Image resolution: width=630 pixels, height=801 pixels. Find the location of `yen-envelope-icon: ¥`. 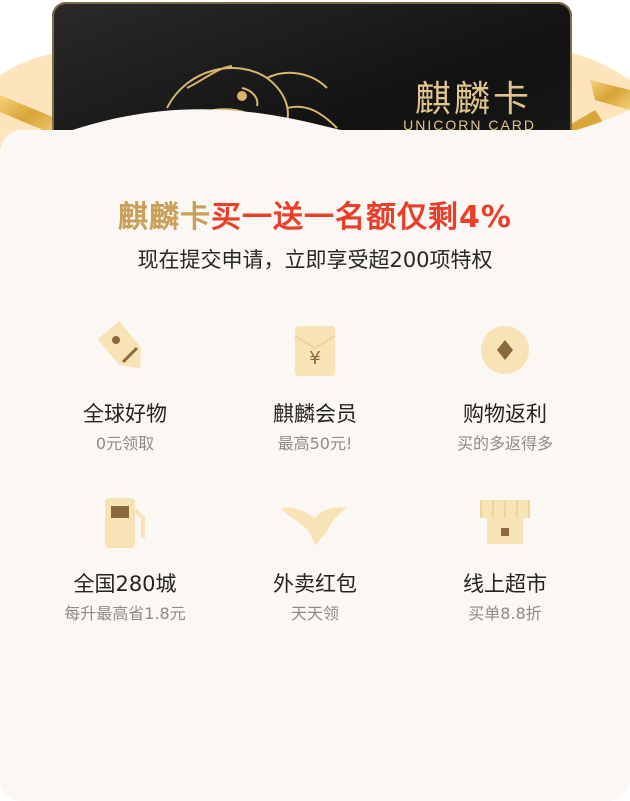

yen-envelope-icon: ¥ is located at coordinates (315, 351).